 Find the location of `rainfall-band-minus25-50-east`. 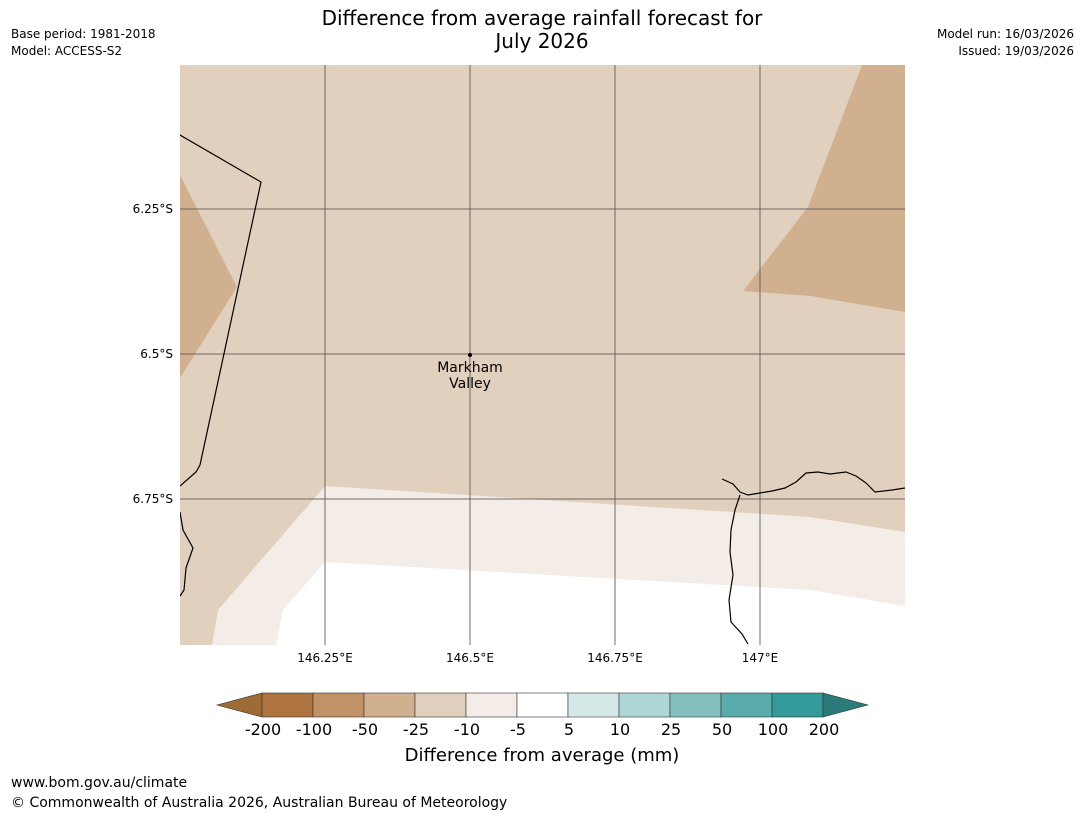

rainfall-band-minus25-50-east is located at coordinates (824, 188).